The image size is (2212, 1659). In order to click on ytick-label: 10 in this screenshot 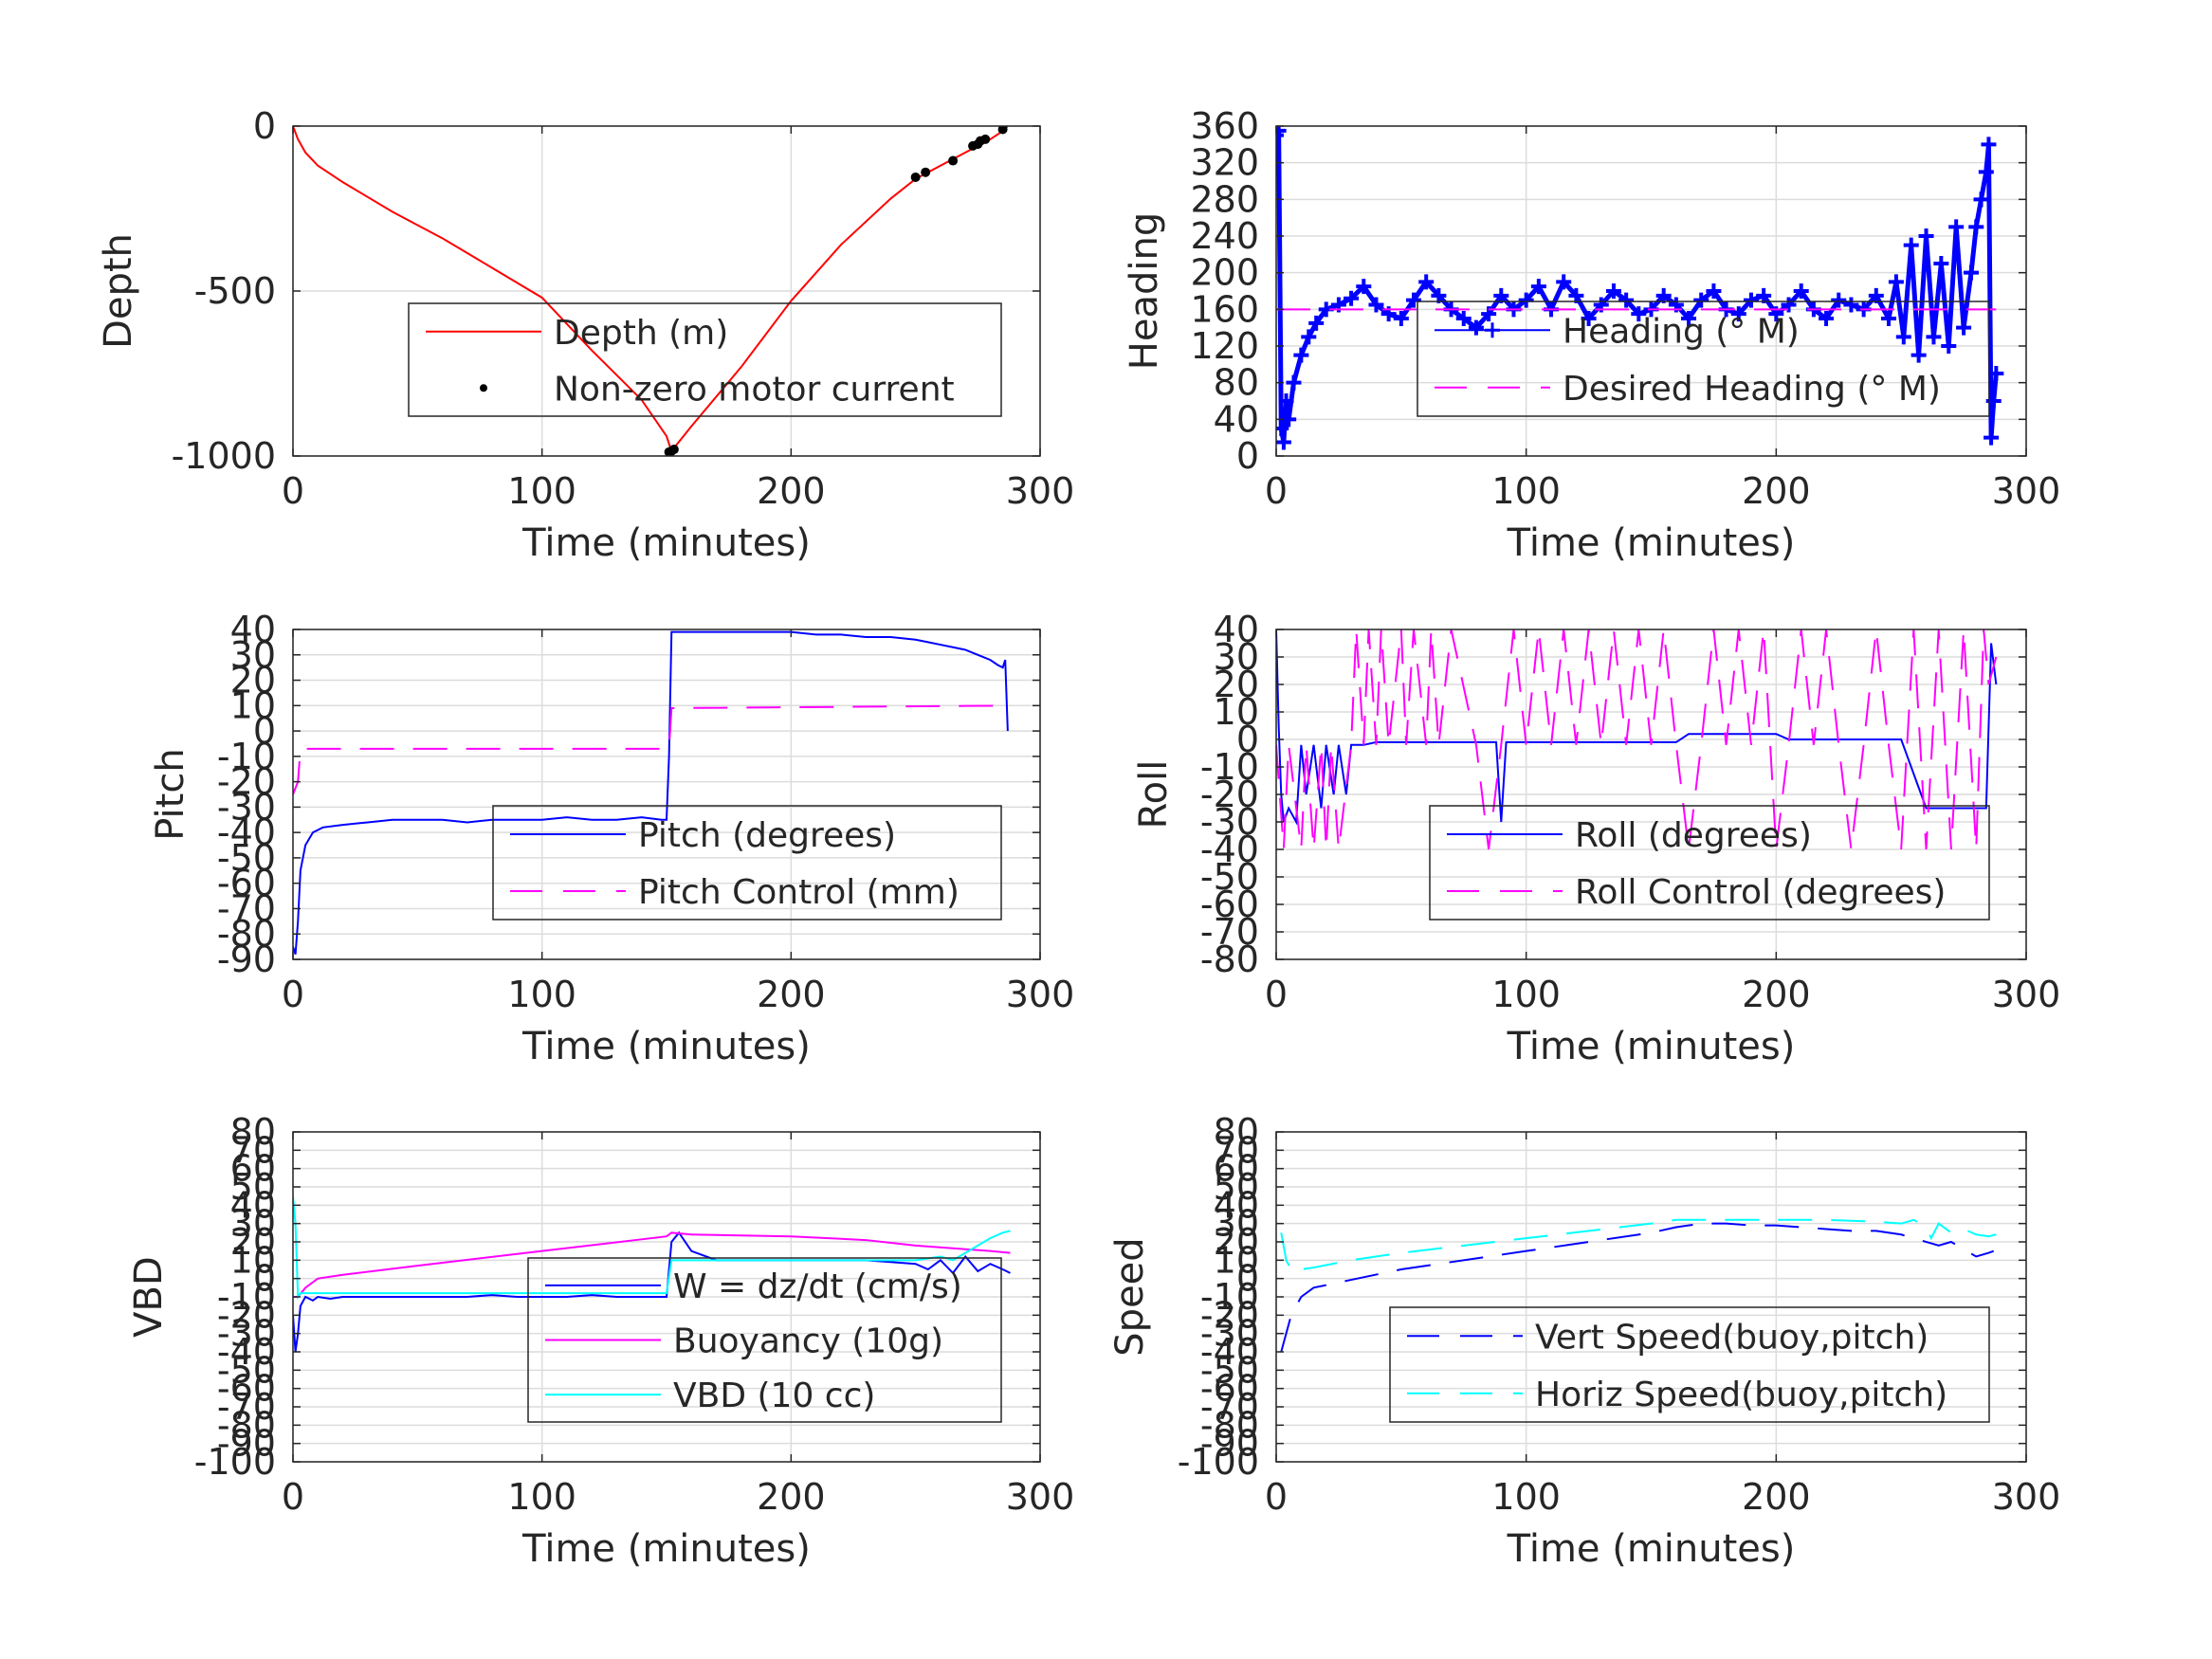, I will do `click(1236, 1260)`.